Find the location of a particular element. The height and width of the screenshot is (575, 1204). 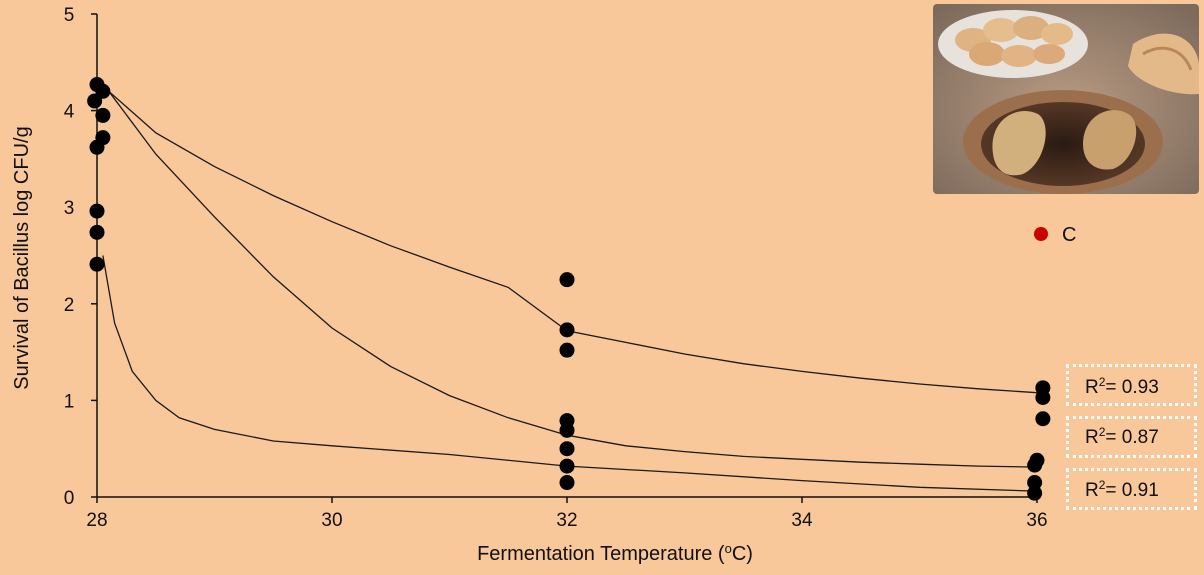

x-tick-label: 36 is located at coordinates (1036, 520).